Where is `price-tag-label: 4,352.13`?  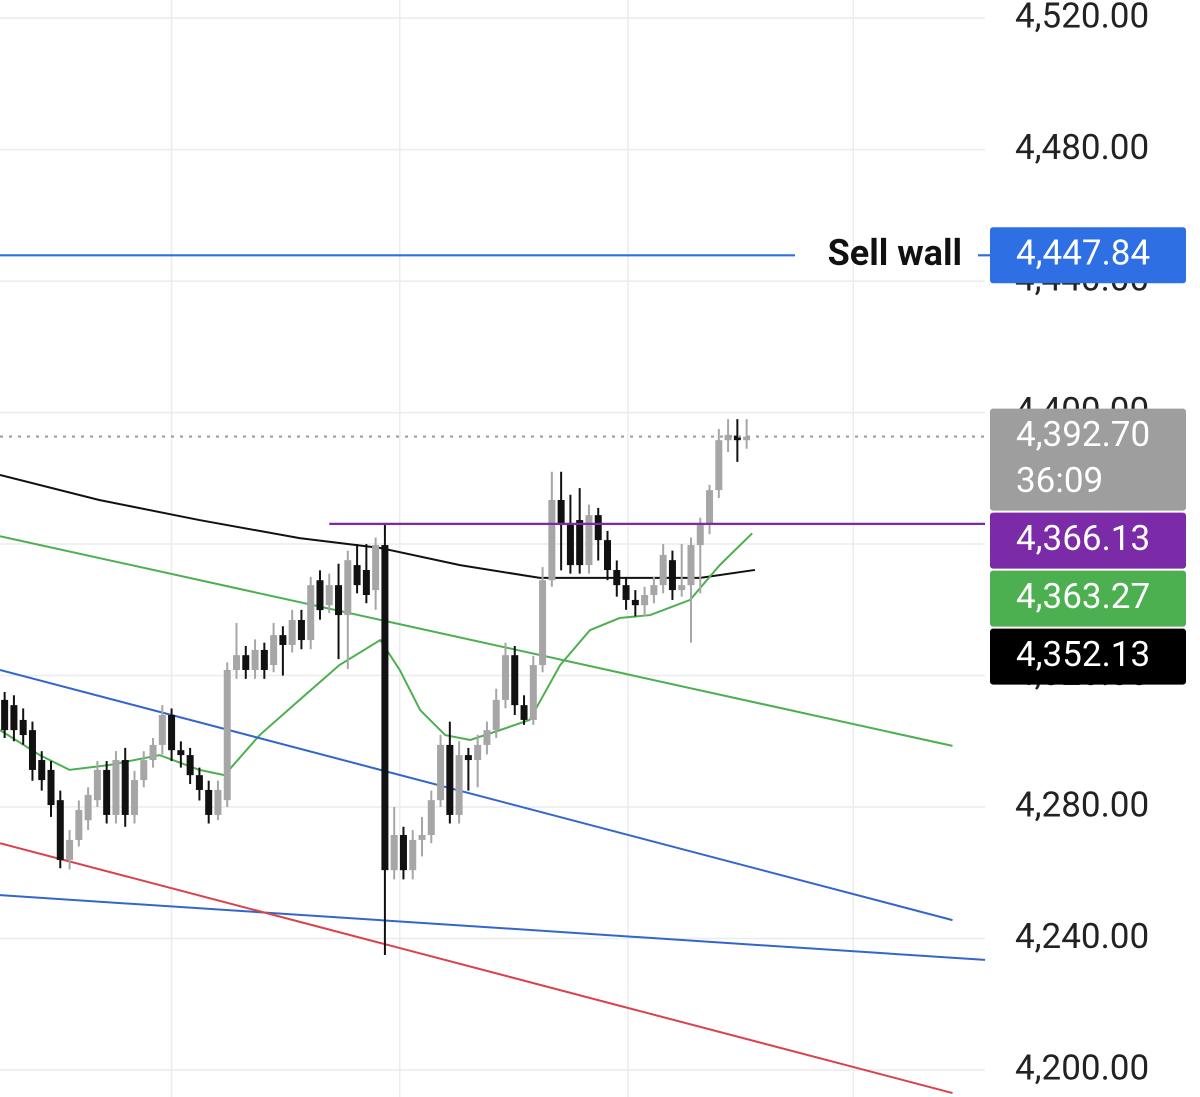
price-tag-label: 4,352.13 is located at coordinates (1083, 654).